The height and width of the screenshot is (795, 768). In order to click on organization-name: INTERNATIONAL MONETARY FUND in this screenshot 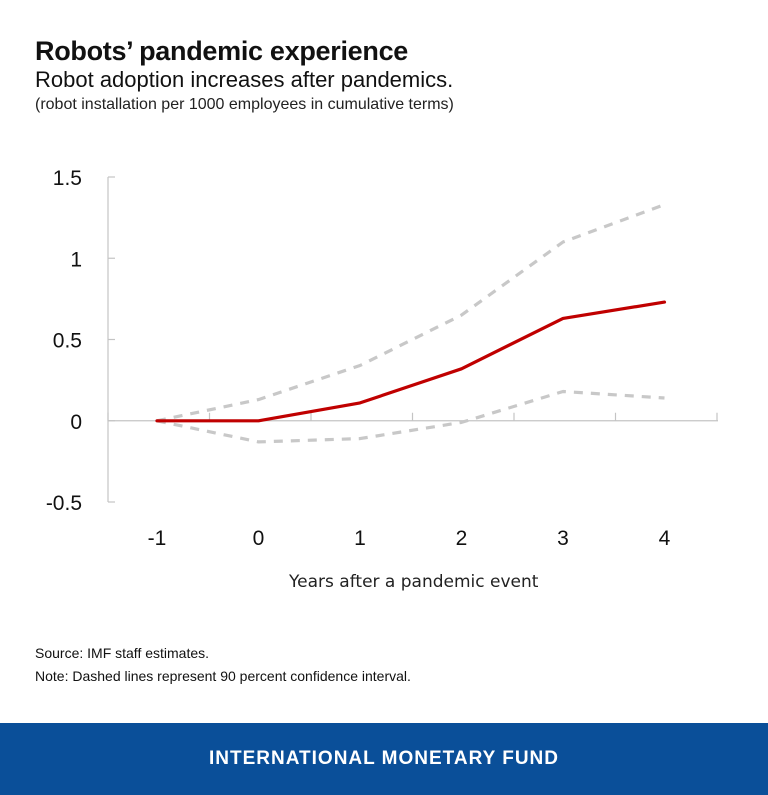, I will do `click(384, 758)`.